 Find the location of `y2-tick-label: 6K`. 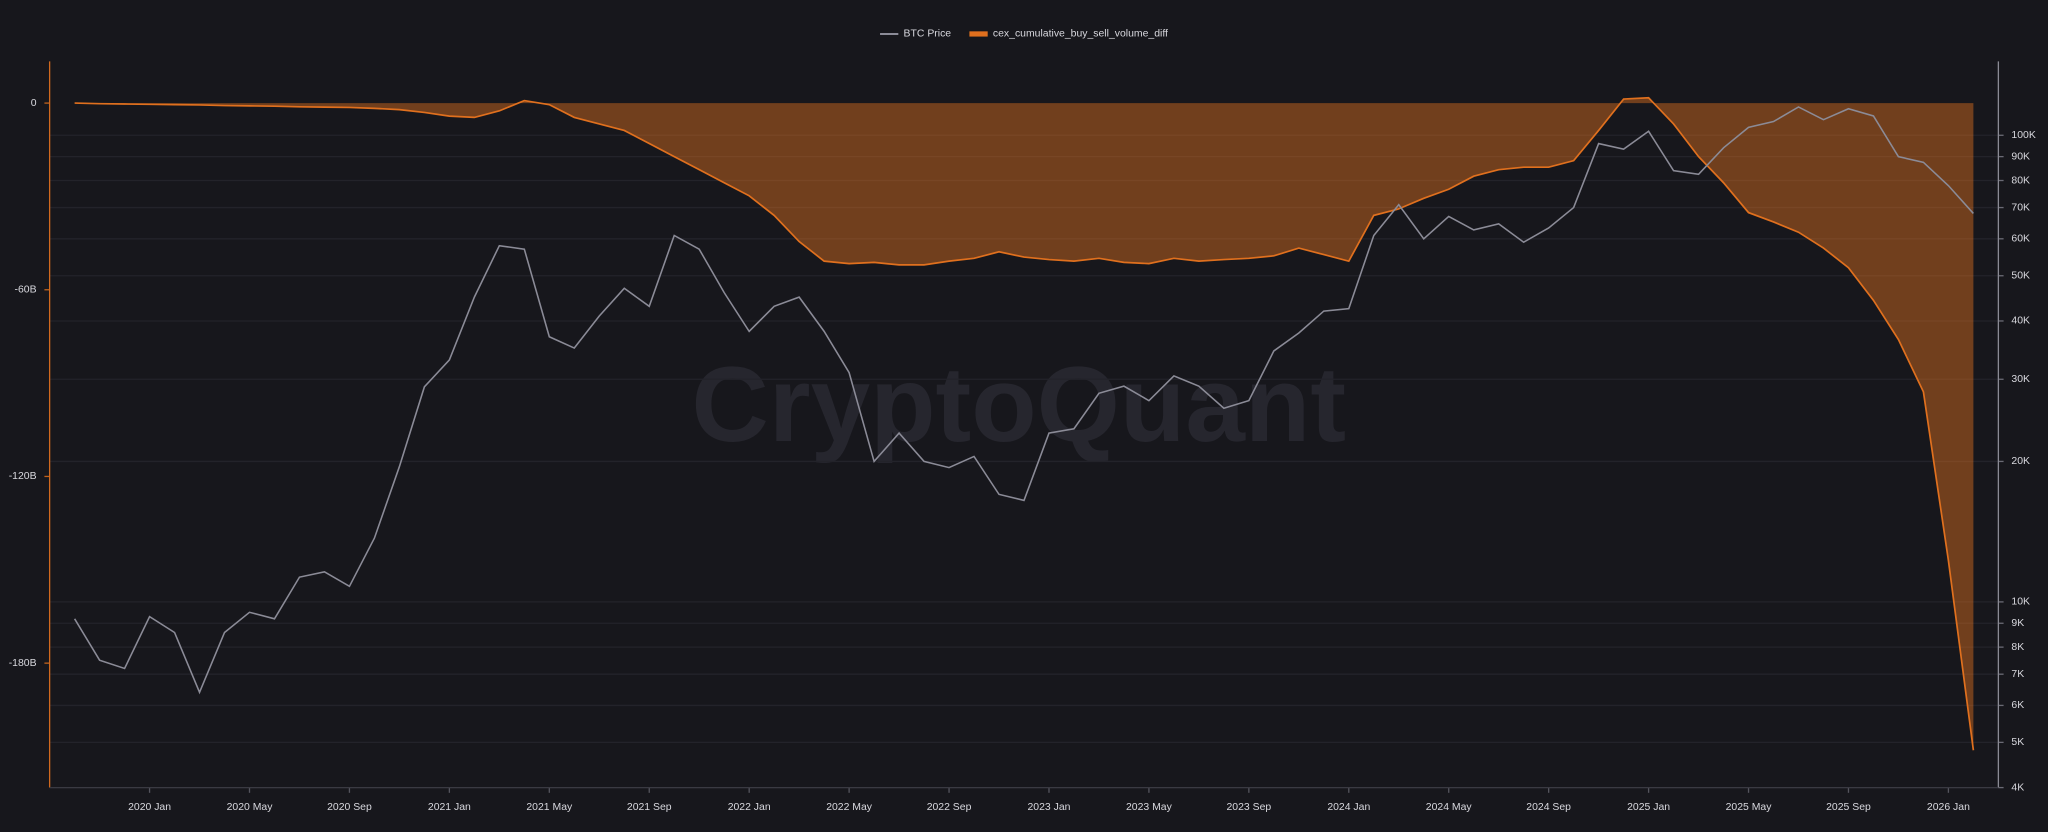

y2-tick-label: 6K is located at coordinates (2017, 705).